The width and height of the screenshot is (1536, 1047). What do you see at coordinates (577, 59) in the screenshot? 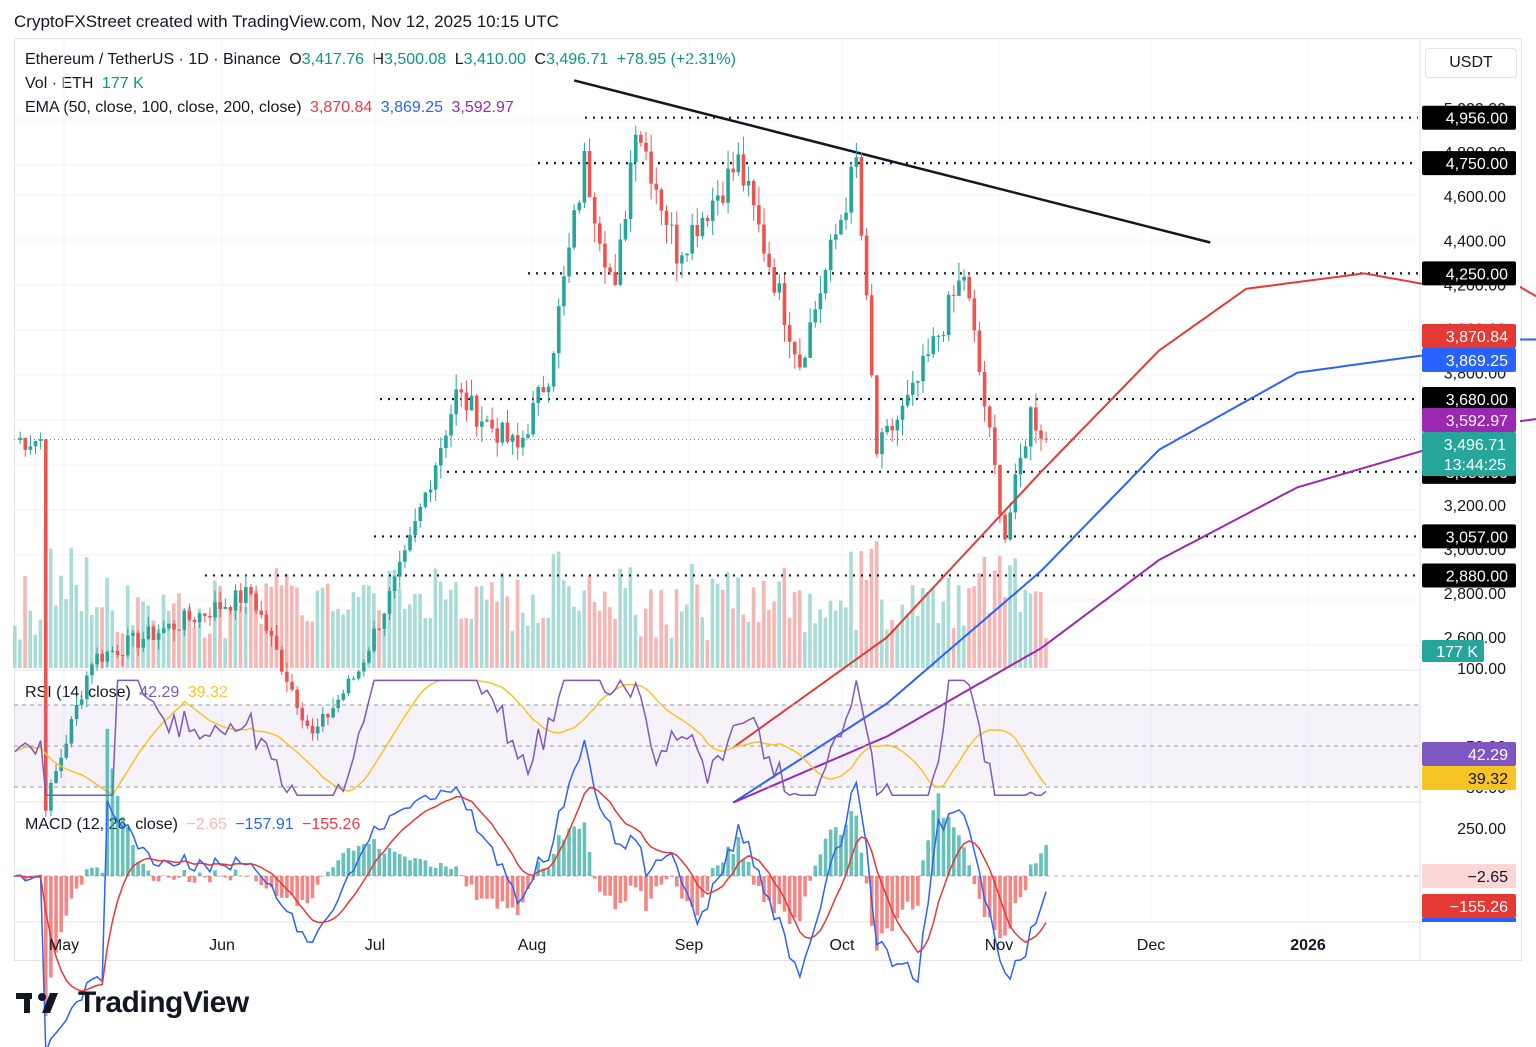
I see `close-value: 3,496.71` at bounding box center [577, 59].